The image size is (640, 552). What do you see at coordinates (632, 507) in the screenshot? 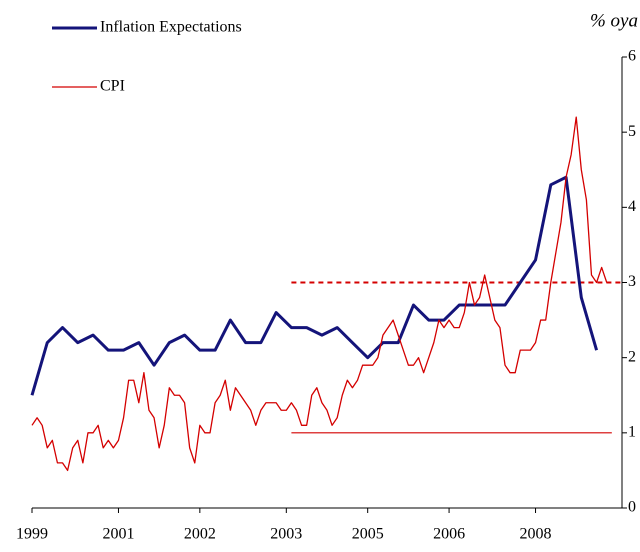
I see `y-tick-label: 0` at bounding box center [632, 507].